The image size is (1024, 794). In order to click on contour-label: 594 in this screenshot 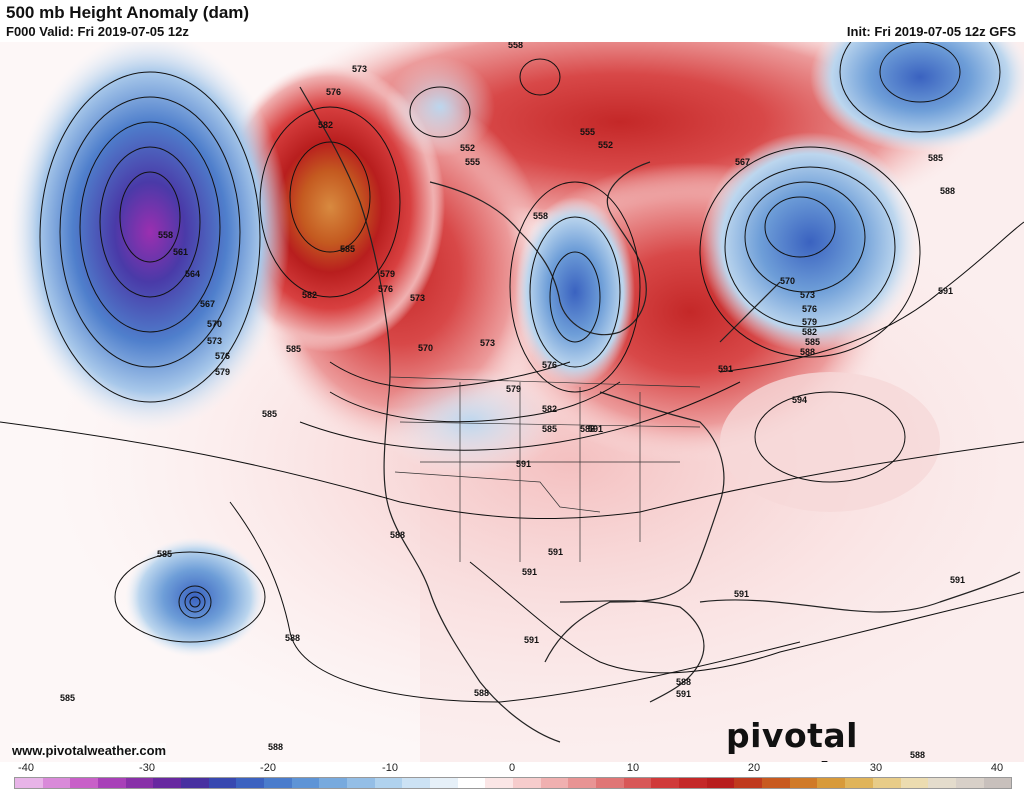, I will do `click(799, 400)`.